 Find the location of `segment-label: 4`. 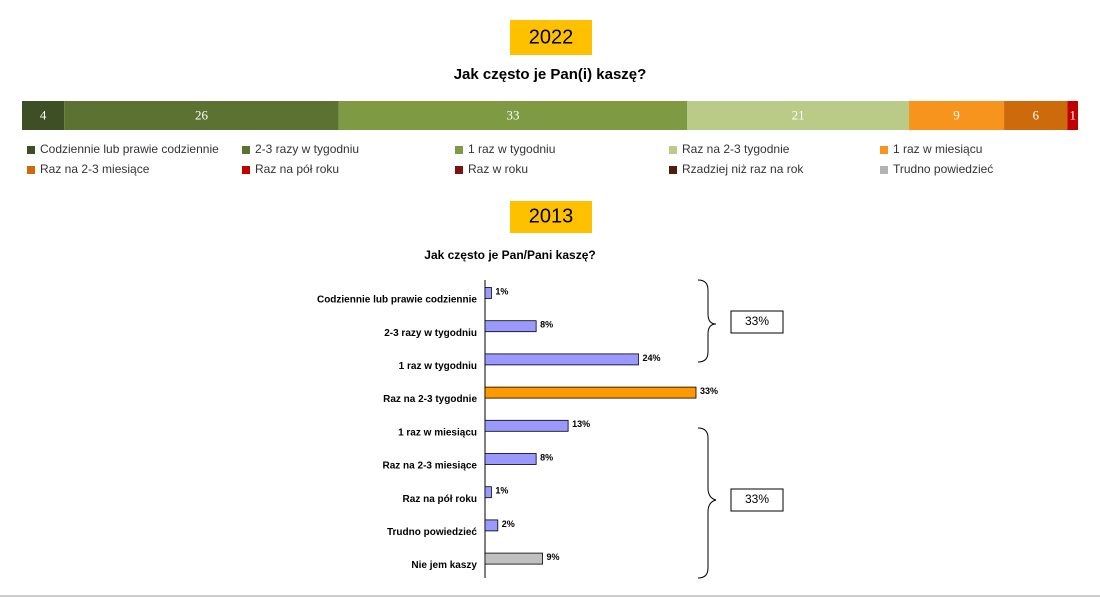

segment-label: 4 is located at coordinates (43, 114).